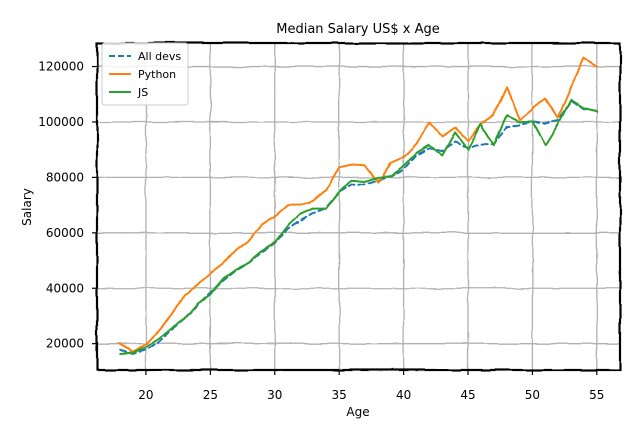 The width and height of the screenshot is (640, 440). I want to click on legend-label-python: Python, so click(157, 74).